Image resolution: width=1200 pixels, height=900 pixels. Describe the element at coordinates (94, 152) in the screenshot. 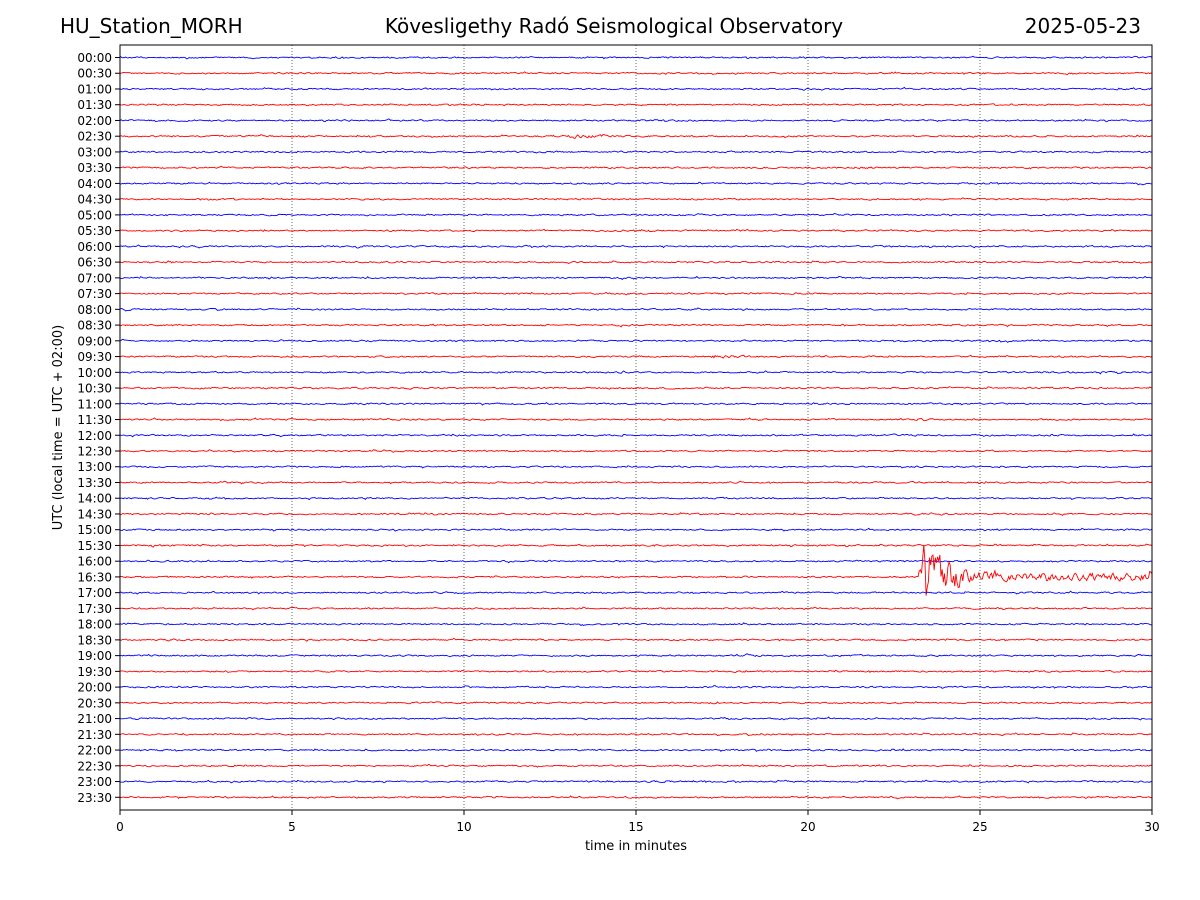

I see `y-tick-label: 03:00` at that location.